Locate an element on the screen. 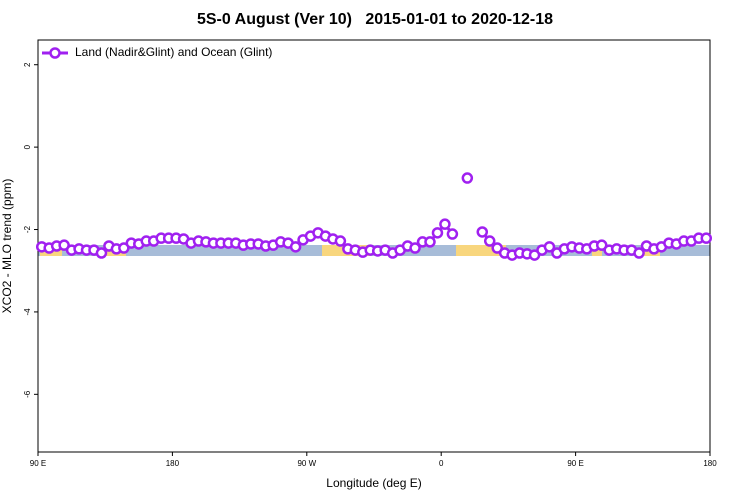 Image resolution: width=750 pixels, height=500 pixels. y-axis-label: XCO2 - MLO trend (ppm) is located at coordinates (7, 246).